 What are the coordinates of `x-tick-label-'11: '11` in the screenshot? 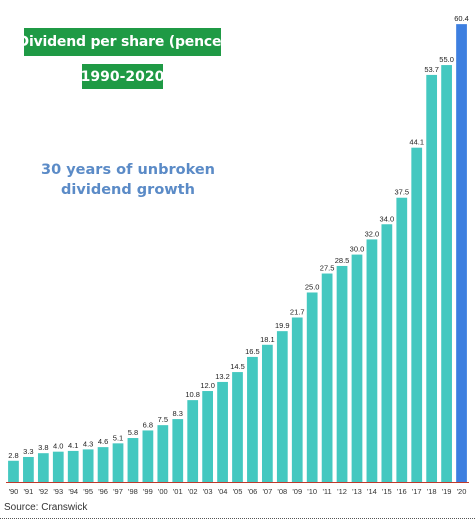 It's located at (327, 491).